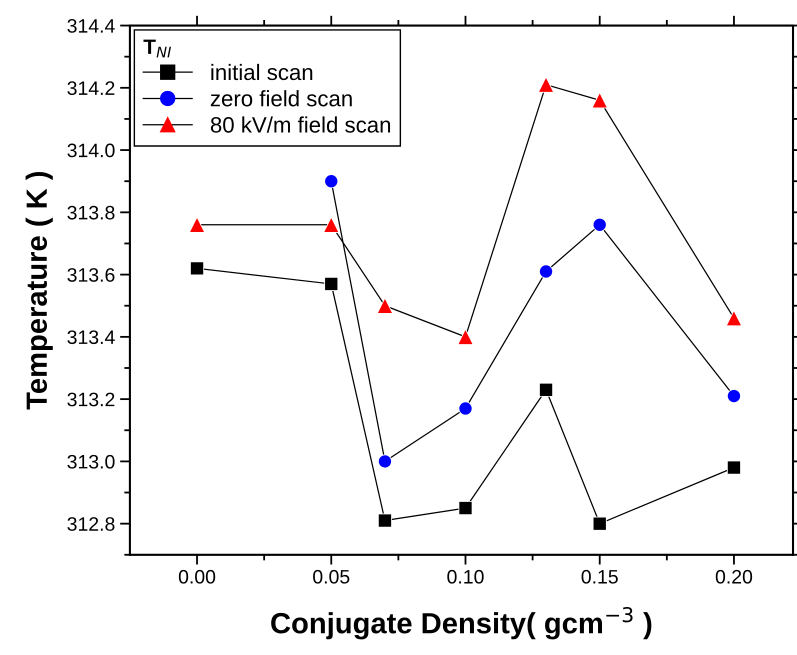  What do you see at coordinates (157, 49) in the screenshot?
I see `legend-title: T$_{NI}$` at bounding box center [157, 49].